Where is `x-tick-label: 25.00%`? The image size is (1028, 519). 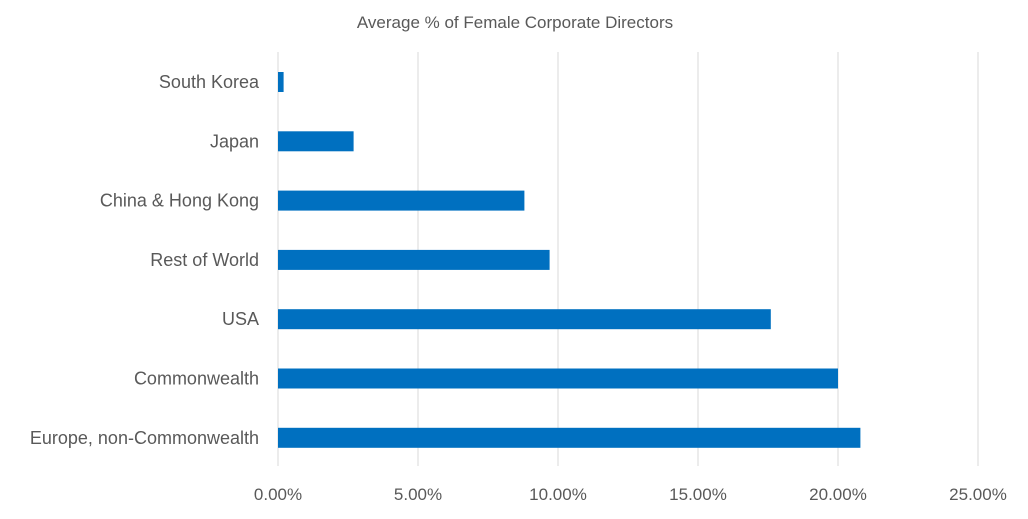
x-tick-label: 25.00% is located at coordinates (978, 494).